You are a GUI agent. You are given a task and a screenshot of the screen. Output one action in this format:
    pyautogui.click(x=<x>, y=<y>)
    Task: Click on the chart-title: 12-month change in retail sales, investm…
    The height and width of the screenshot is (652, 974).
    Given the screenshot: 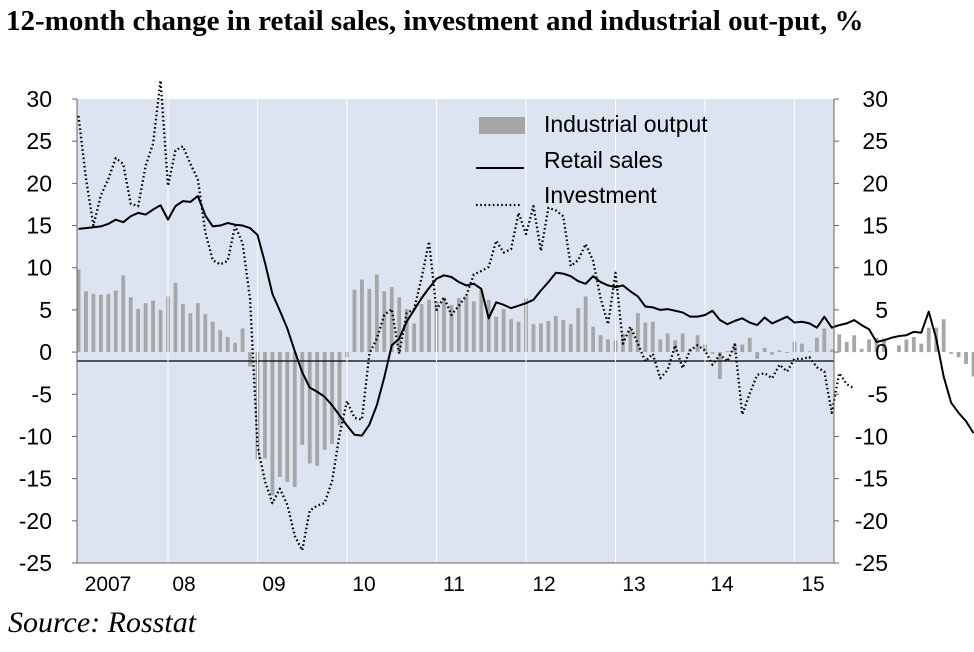 What is the action you would take?
    pyautogui.click(x=435, y=21)
    